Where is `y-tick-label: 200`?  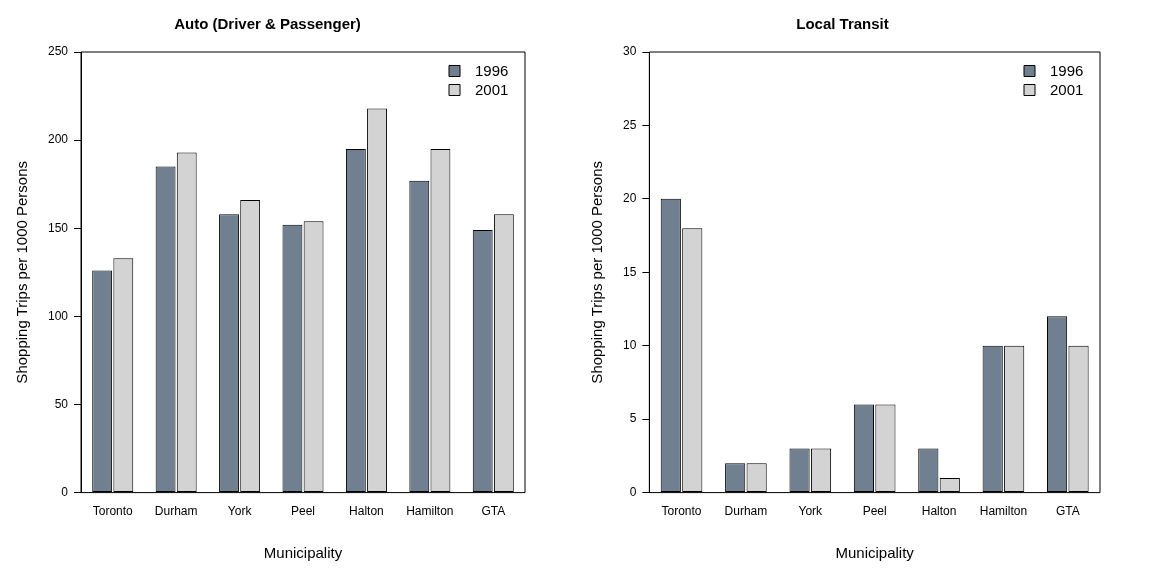 y-tick-label: 200 is located at coordinates (58, 139).